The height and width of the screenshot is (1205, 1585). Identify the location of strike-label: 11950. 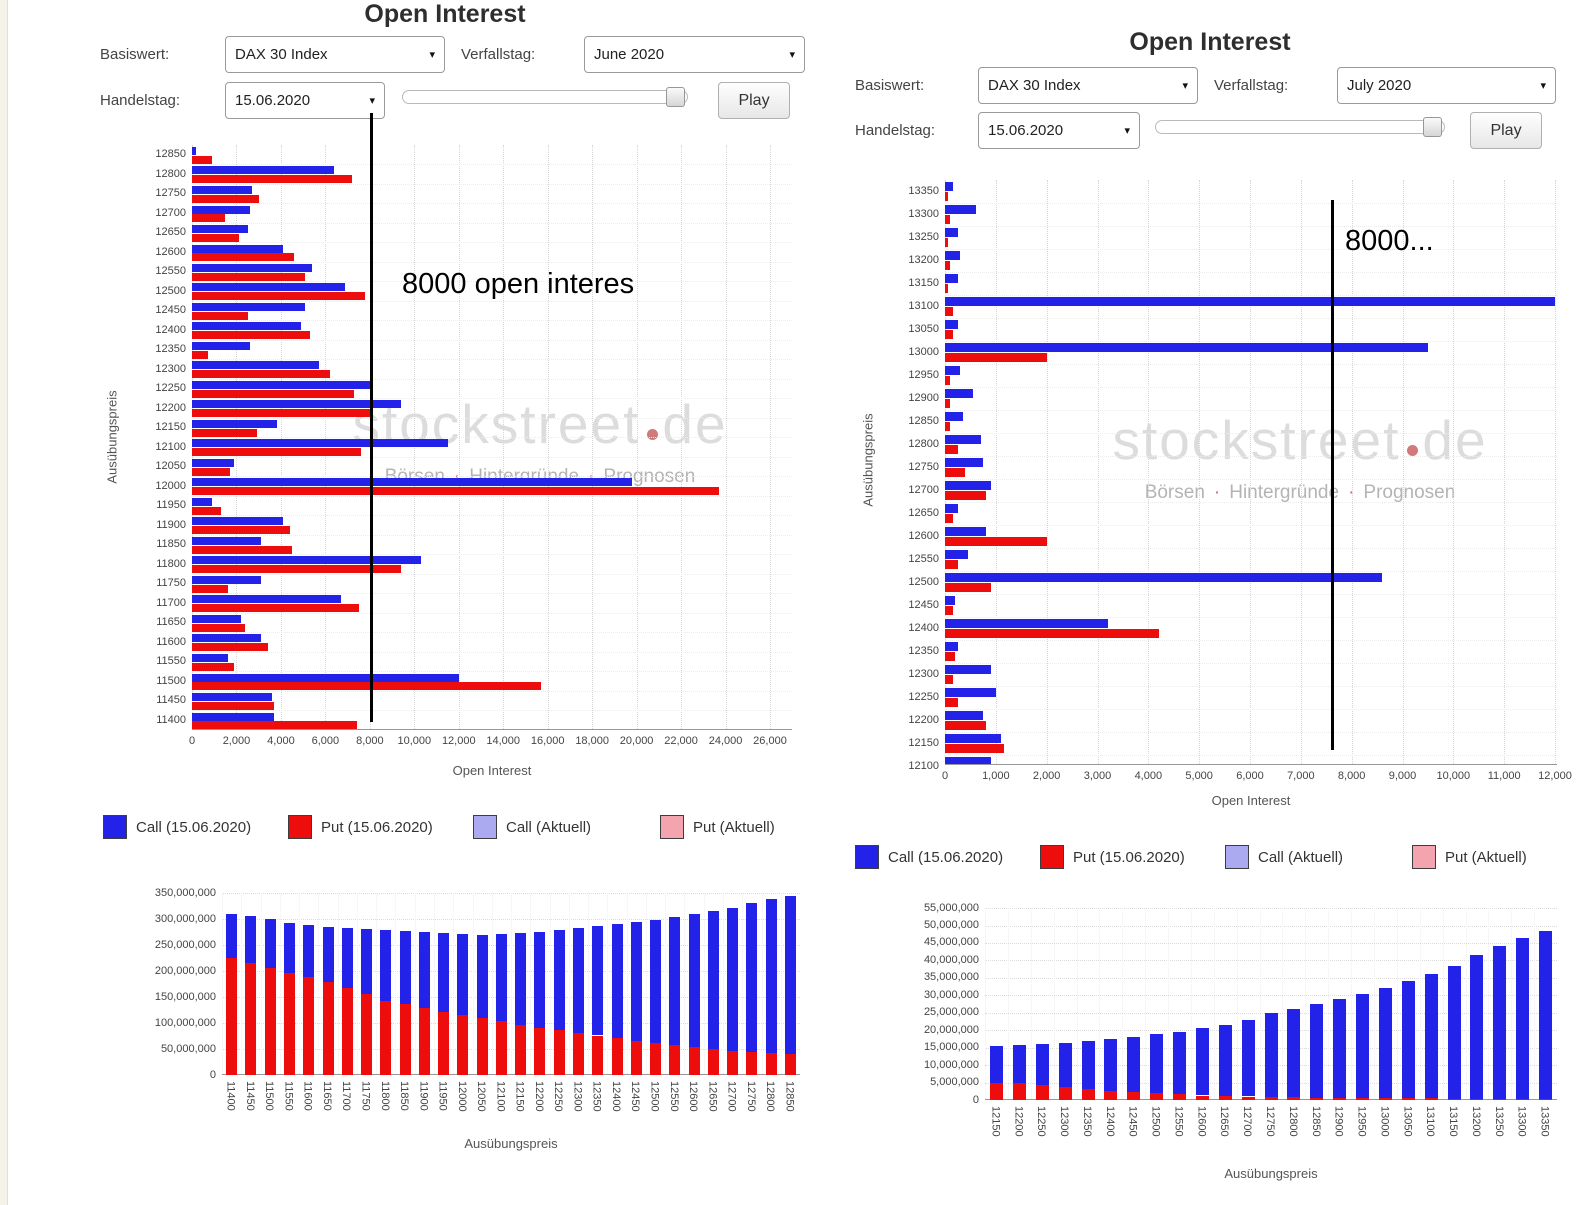
(442, 1096).